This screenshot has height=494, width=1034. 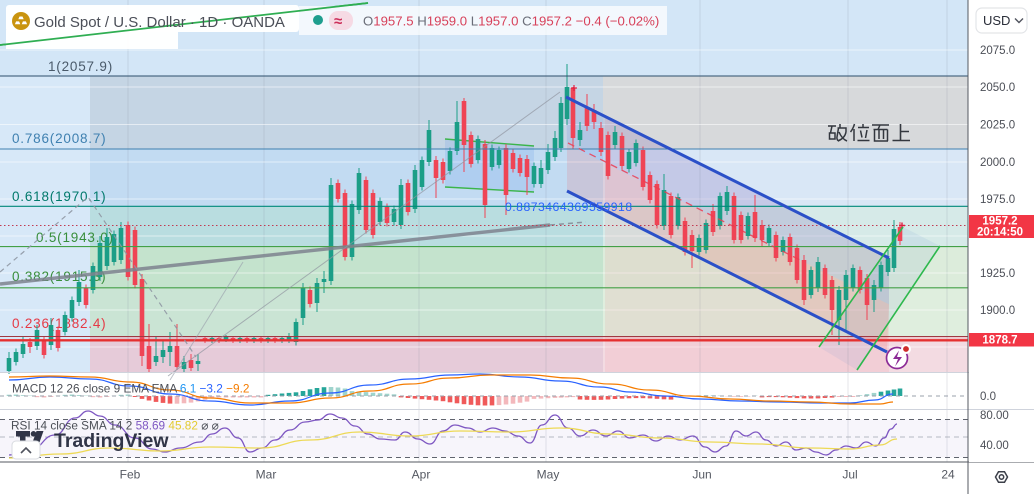 I want to click on svg-text: 1878.7, so click(x=999, y=341).